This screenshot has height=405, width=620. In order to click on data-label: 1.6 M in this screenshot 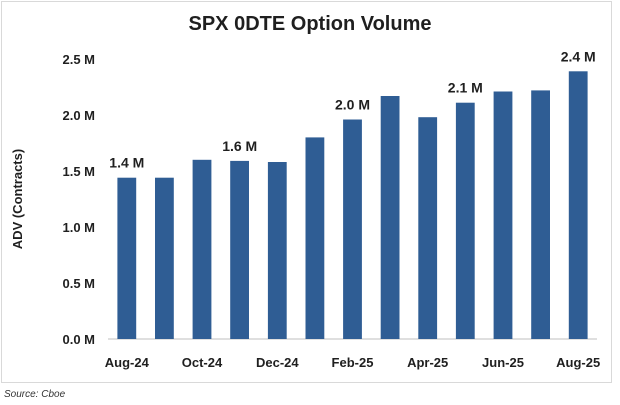, I will do `click(239, 146)`.